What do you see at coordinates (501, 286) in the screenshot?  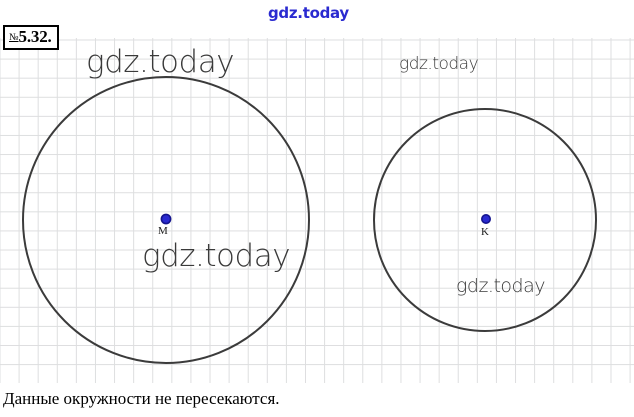 I see `watermark-right-bottom: gdz.today` at bounding box center [501, 286].